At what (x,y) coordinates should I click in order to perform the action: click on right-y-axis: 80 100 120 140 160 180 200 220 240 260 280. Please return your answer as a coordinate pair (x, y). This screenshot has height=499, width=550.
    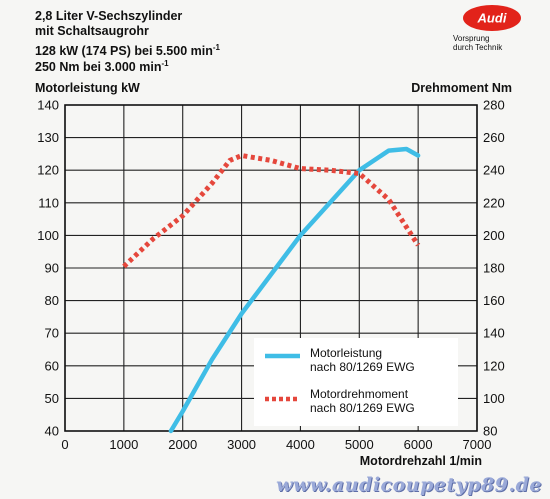
    Looking at the image, I should click on (494, 268).